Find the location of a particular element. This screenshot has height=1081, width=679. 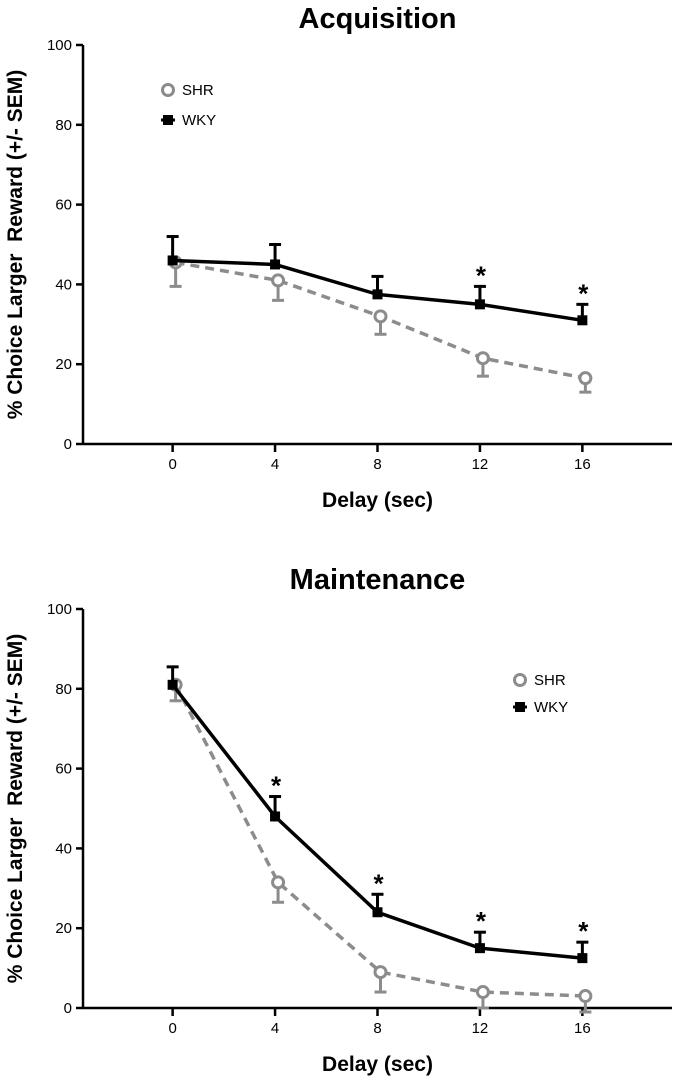

chart-title: Acquisition is located at coordinates (378, 19).